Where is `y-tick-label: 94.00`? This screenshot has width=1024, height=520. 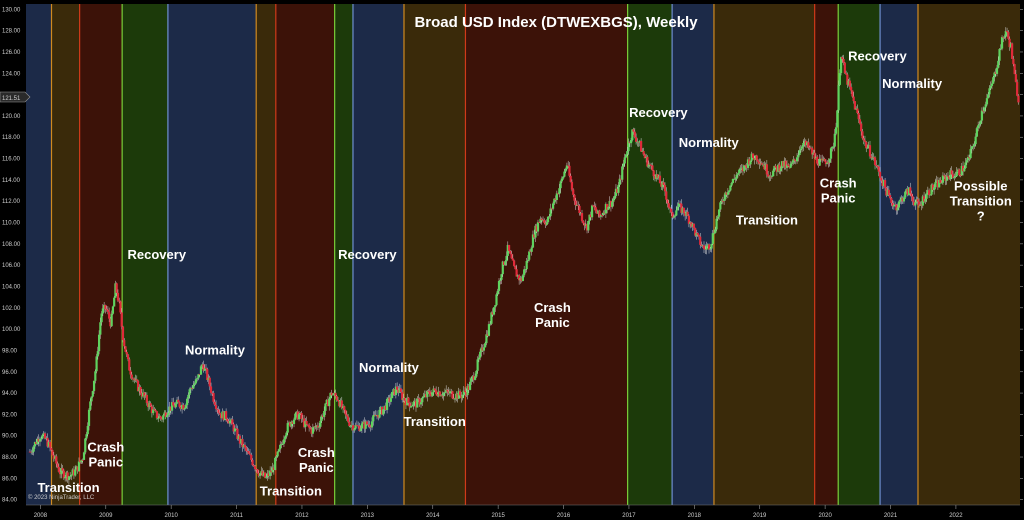
y-tick-label: 94.00 is located at coordinates (10, 394).